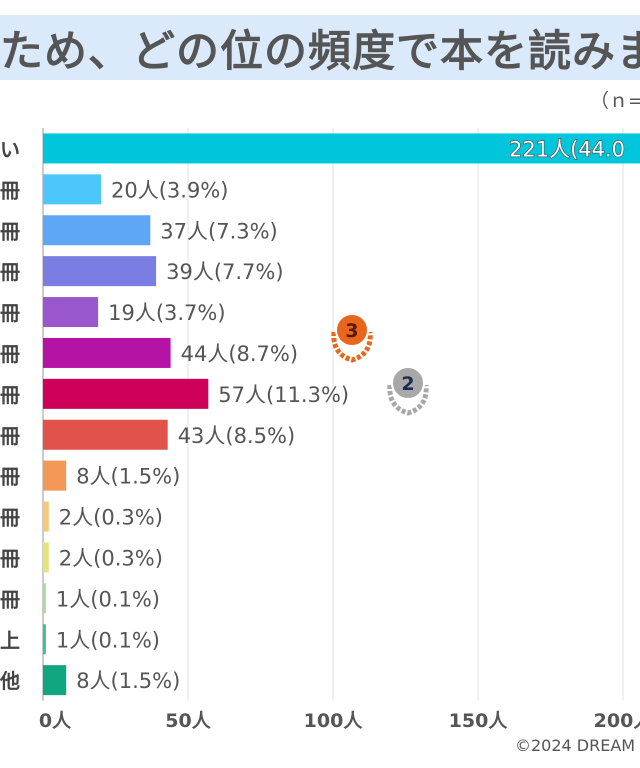 This screenshot has height=768, width=640. What do you see at coordinates (236, 436) in the screenshot?
I see `data-label: 43人(8.5%)` at bounding box center [236, 436].